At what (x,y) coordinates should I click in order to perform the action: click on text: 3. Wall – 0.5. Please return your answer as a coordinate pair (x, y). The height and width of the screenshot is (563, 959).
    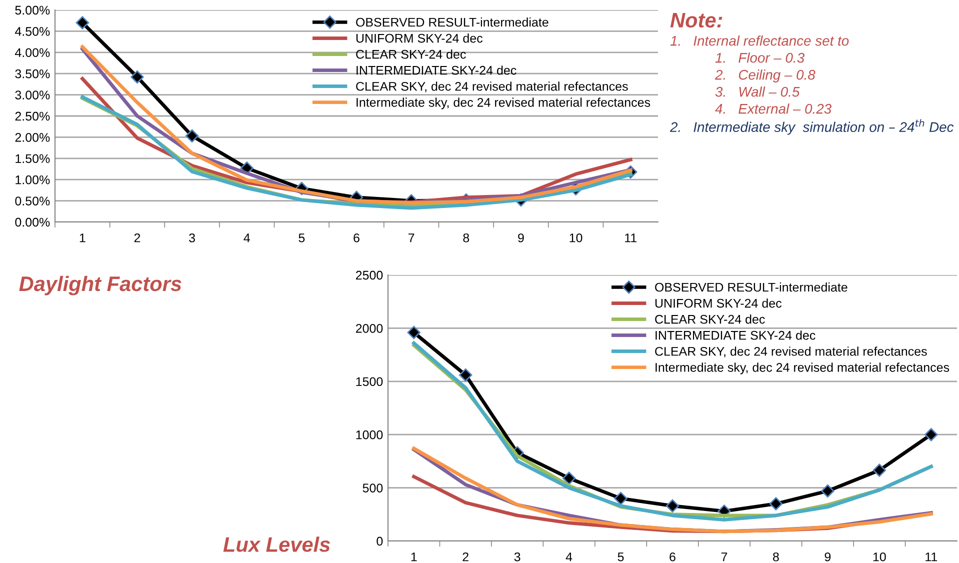
    Looking at the image, I should click on (757, 91).